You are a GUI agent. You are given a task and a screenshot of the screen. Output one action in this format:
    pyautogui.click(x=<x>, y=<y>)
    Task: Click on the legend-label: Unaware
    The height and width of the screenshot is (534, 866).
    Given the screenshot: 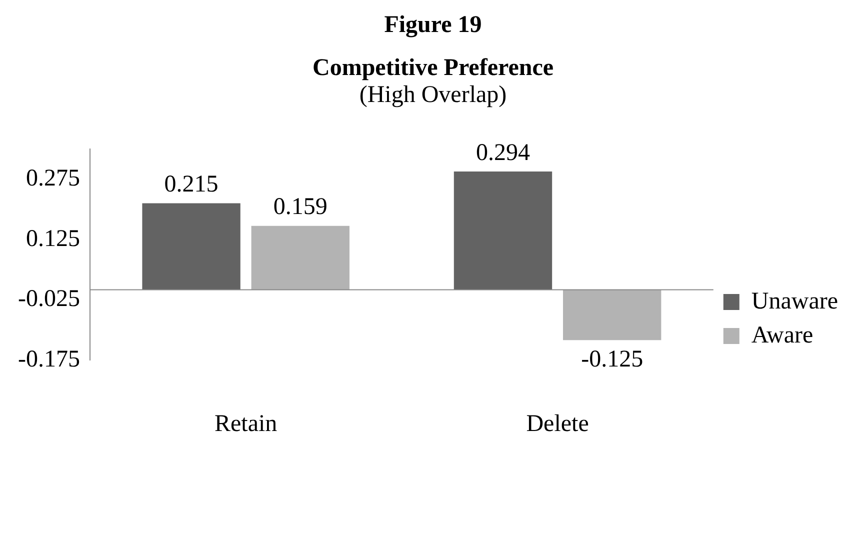 What is the action you would take?
    pyautogui.click(x=794, y=301)
    